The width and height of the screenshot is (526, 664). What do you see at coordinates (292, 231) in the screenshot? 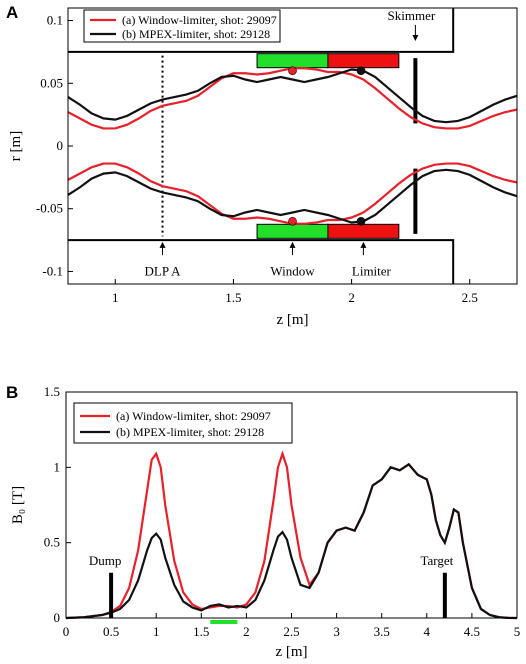
I see `window-block-lower` at bounding box center [292, 231].